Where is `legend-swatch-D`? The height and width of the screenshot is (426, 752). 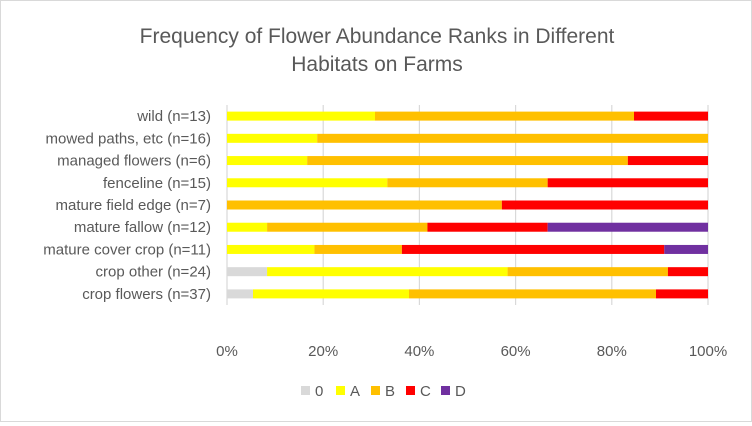 legend-swatch-D is located at coordinates (445, 390).